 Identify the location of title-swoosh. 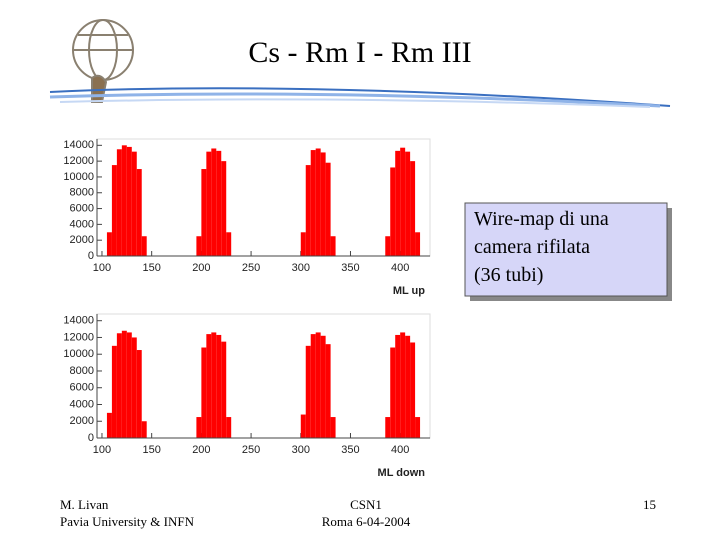
(360, 97).